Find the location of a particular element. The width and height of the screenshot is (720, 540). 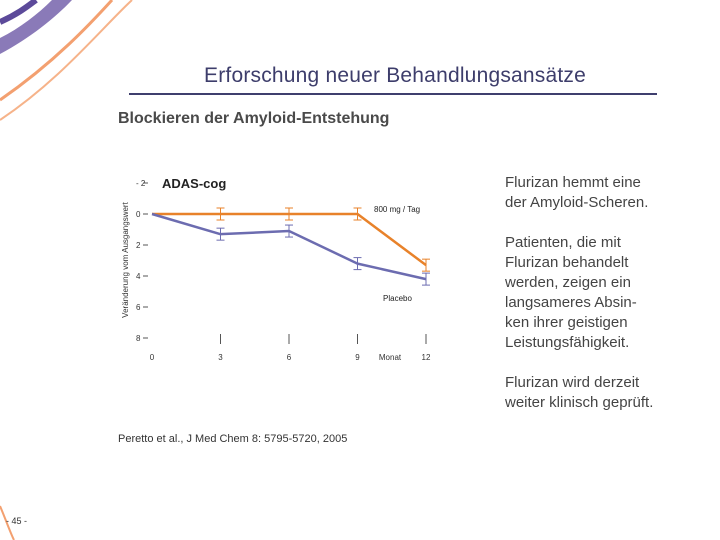

x-tick-label: 0 is located at coordinates (152, 357).